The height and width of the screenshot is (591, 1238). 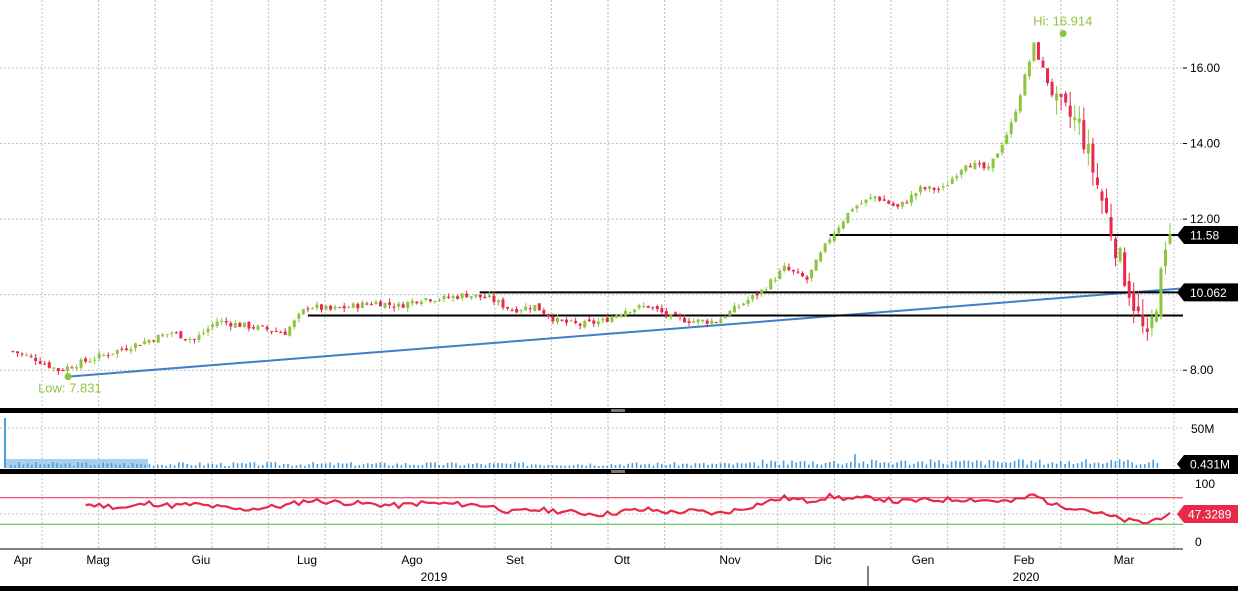 What do you see at coordinates (745, 275) in the screenshot?
I see `horizontal-levels` at bounding box center [745, 275].